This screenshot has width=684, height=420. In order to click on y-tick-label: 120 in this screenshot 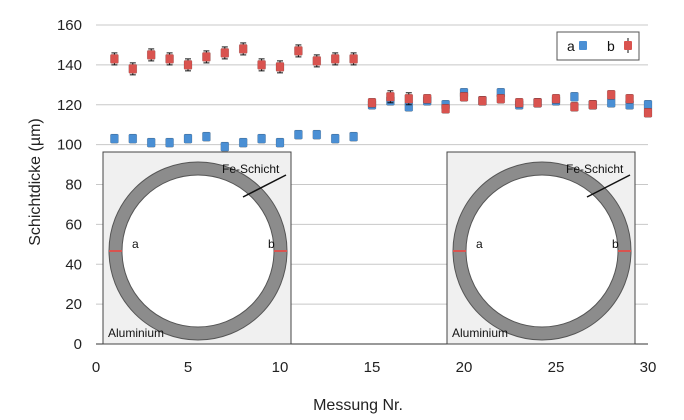, I will do `click(69, 105)`.